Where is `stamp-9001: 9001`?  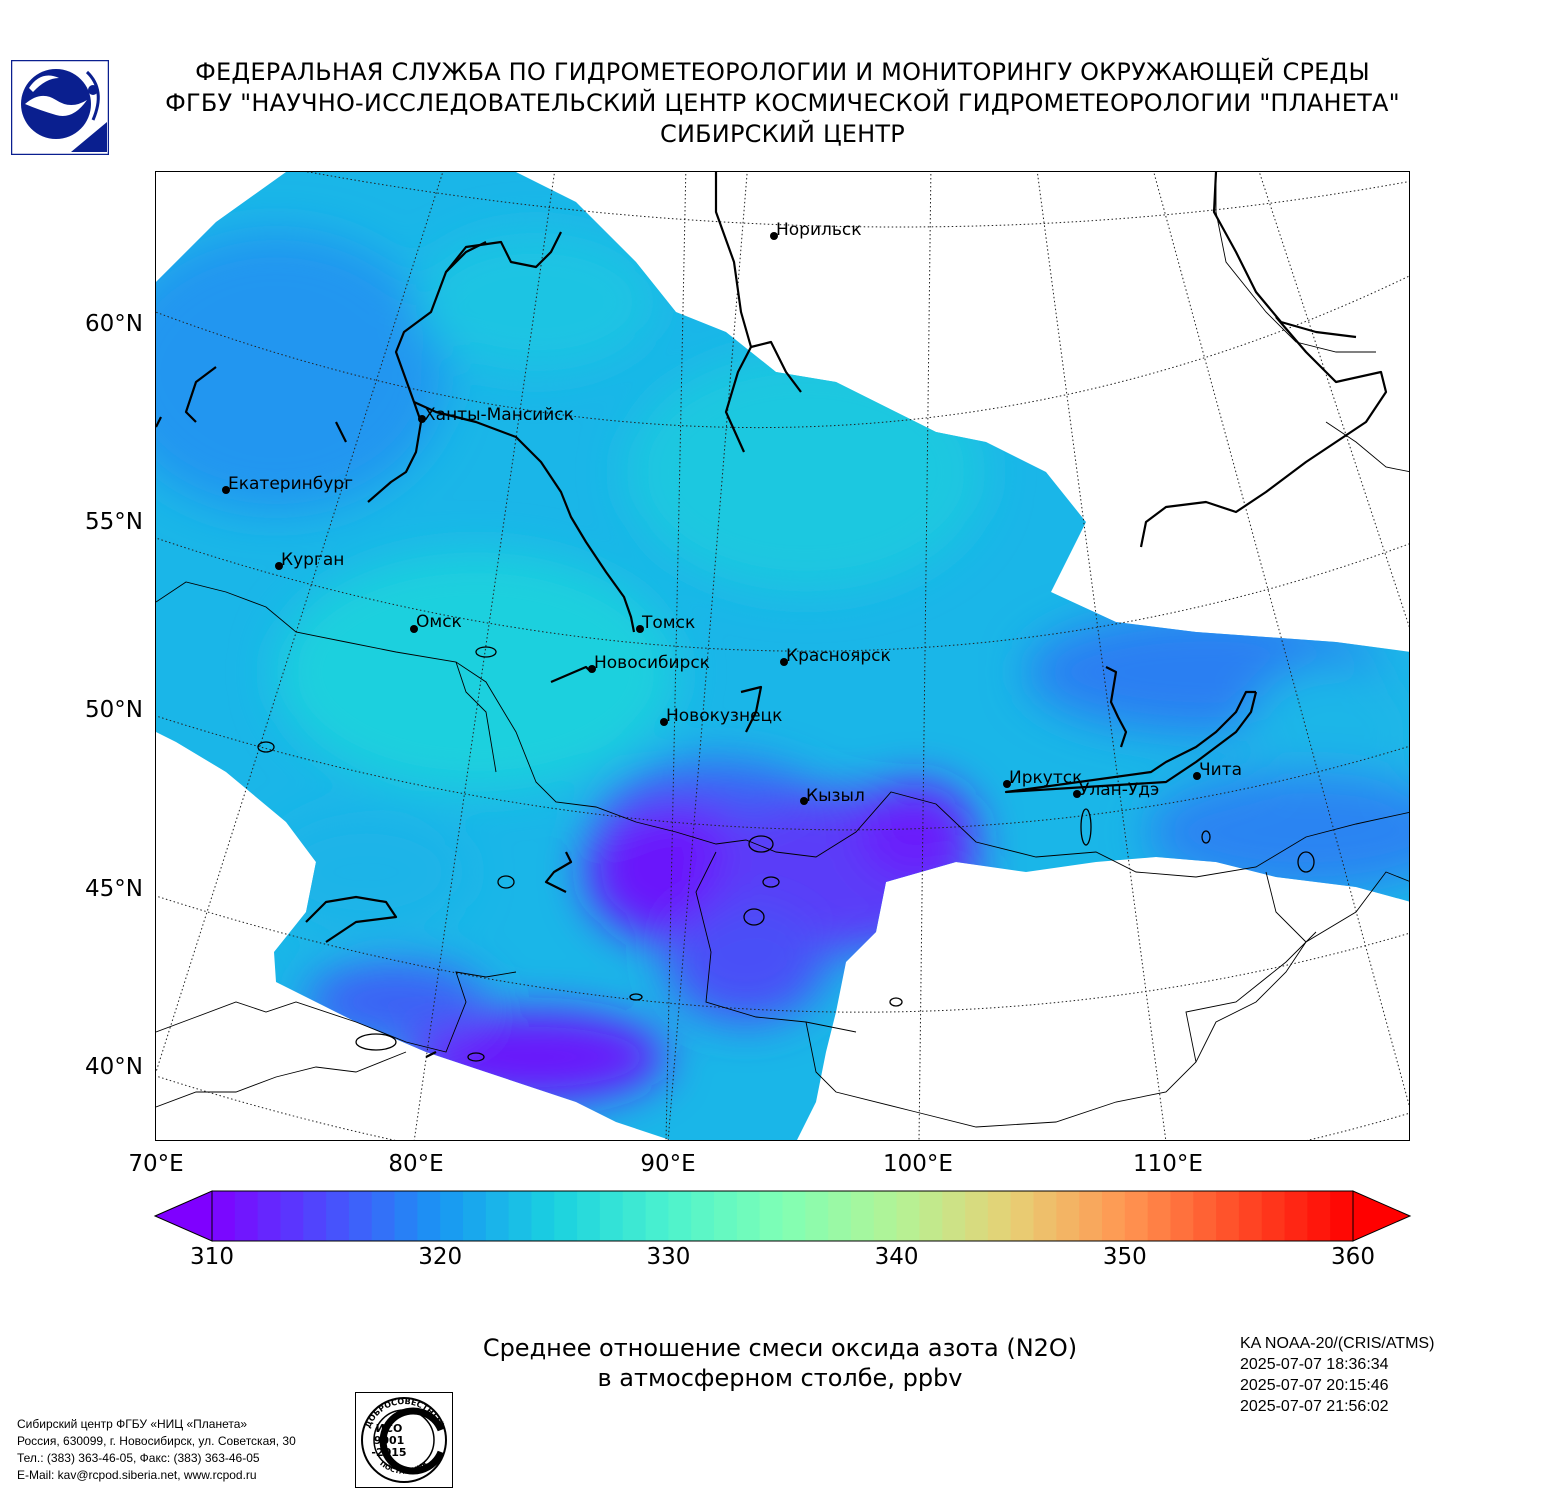
stamp-9001: 9001 is located at coordinates (389, 1440).